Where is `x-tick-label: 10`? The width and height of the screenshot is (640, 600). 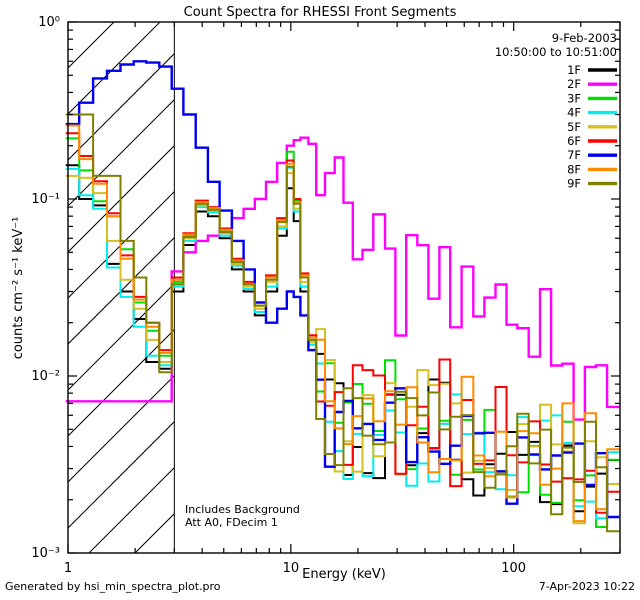
x-tick-label: 10 is located at coordinates (291, 568).